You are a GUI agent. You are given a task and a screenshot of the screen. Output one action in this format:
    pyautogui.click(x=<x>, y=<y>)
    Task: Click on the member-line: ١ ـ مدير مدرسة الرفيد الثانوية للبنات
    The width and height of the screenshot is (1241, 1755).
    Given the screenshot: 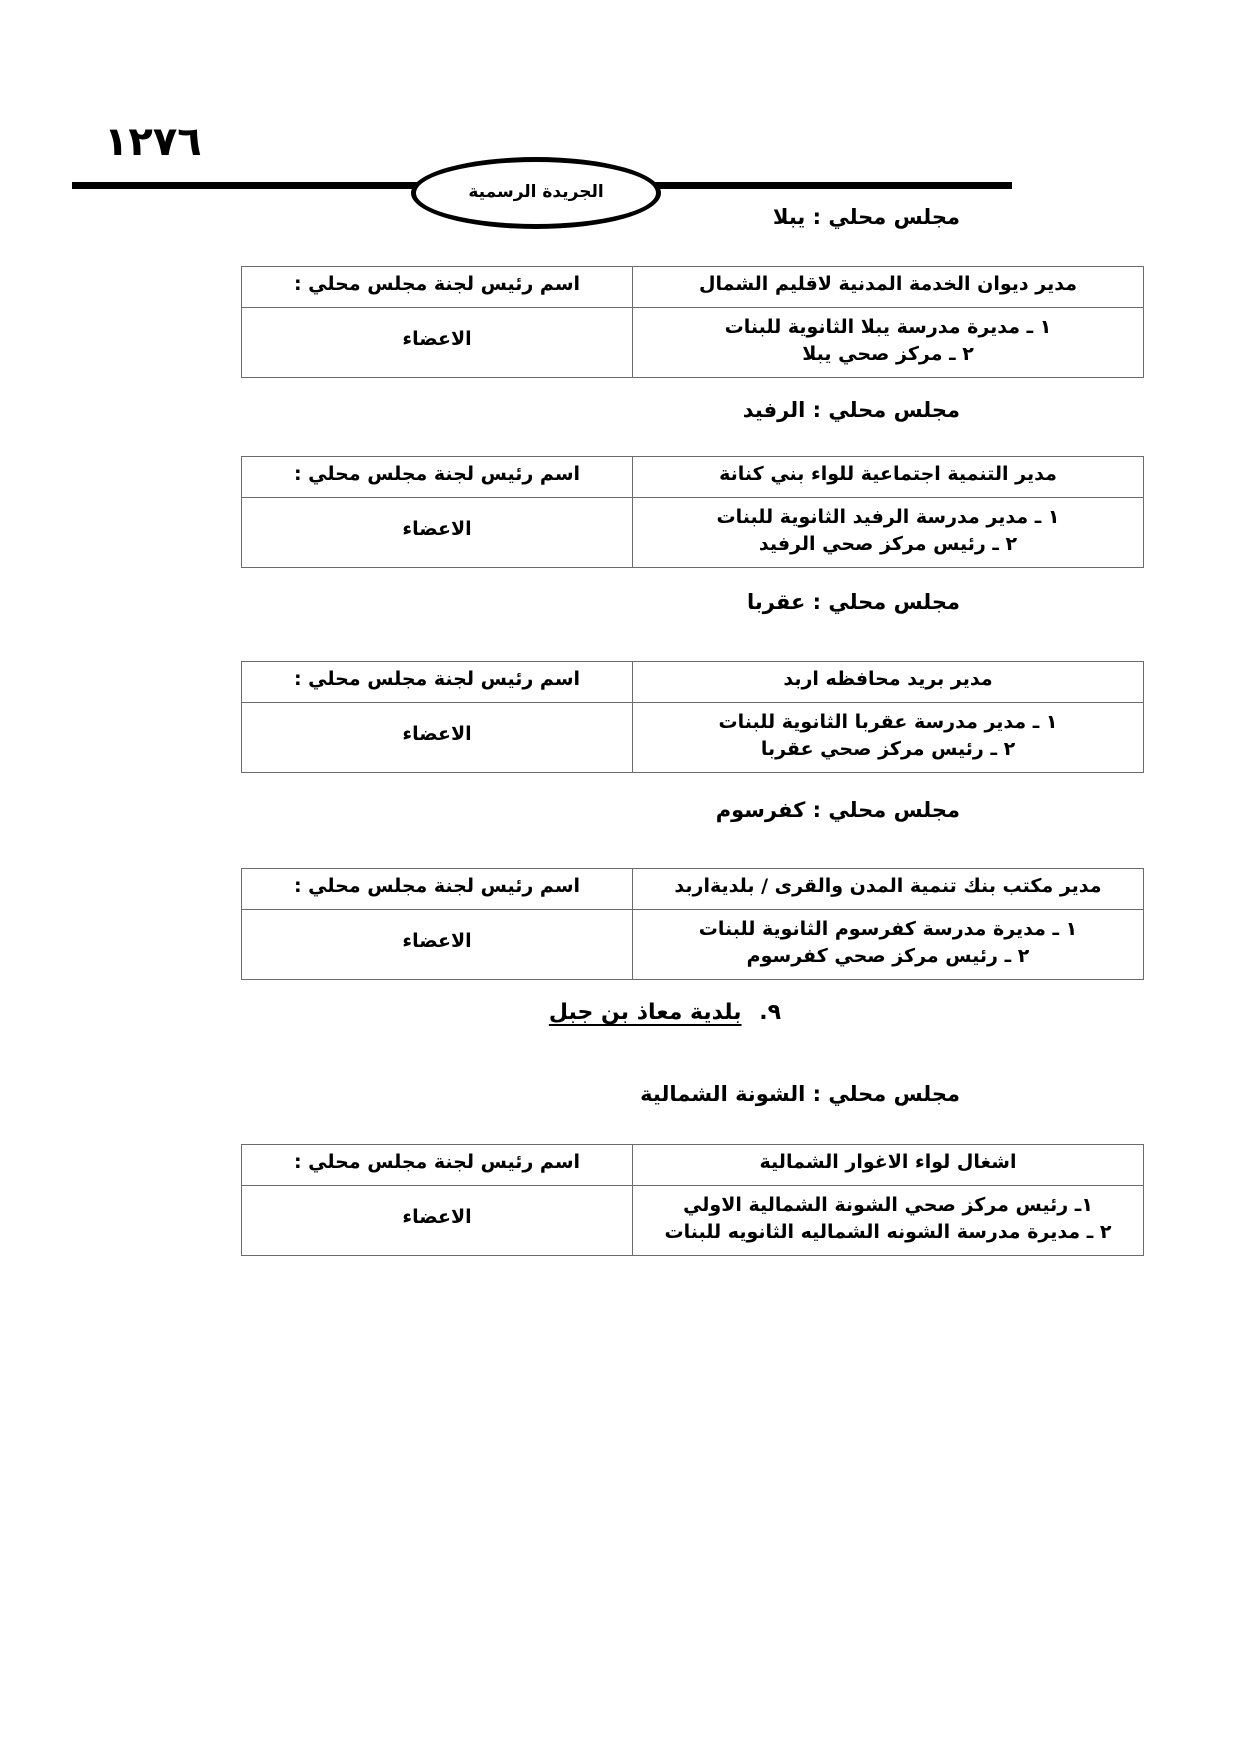 What is the action you would take?
    pyautogui.click(x=888, y=516)
    